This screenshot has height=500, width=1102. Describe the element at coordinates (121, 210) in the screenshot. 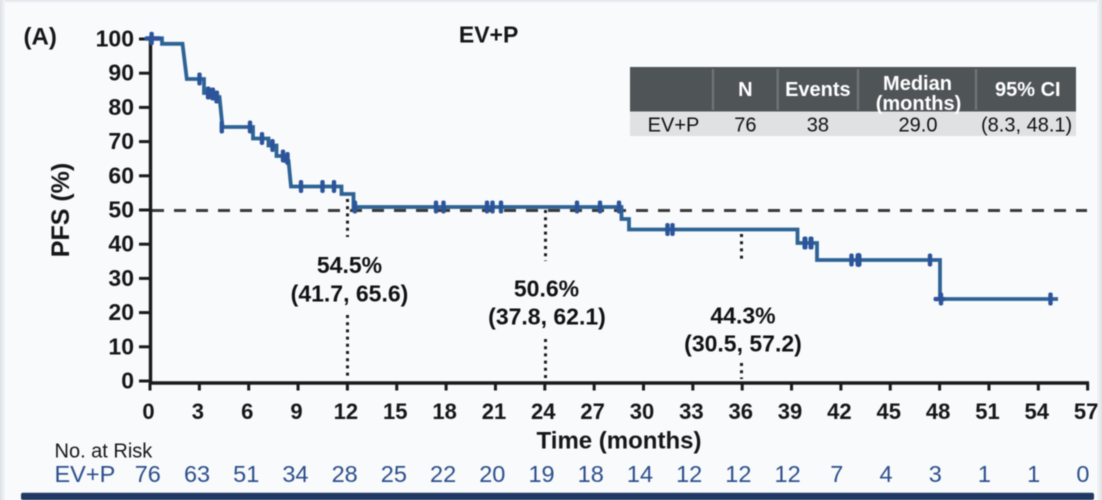

I see `svg-text: 50` at that location.